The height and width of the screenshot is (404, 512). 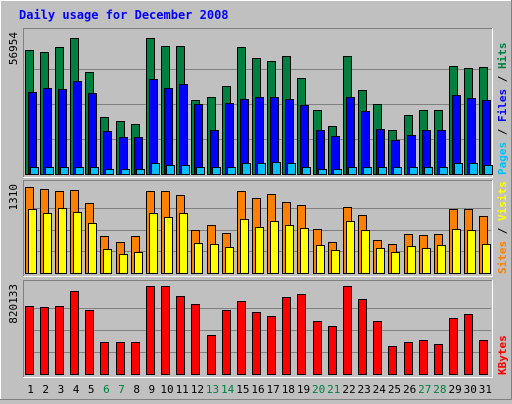 I want to click on panel-hits-legend: Pages / Files / Hits, so click(x=502, y=109).